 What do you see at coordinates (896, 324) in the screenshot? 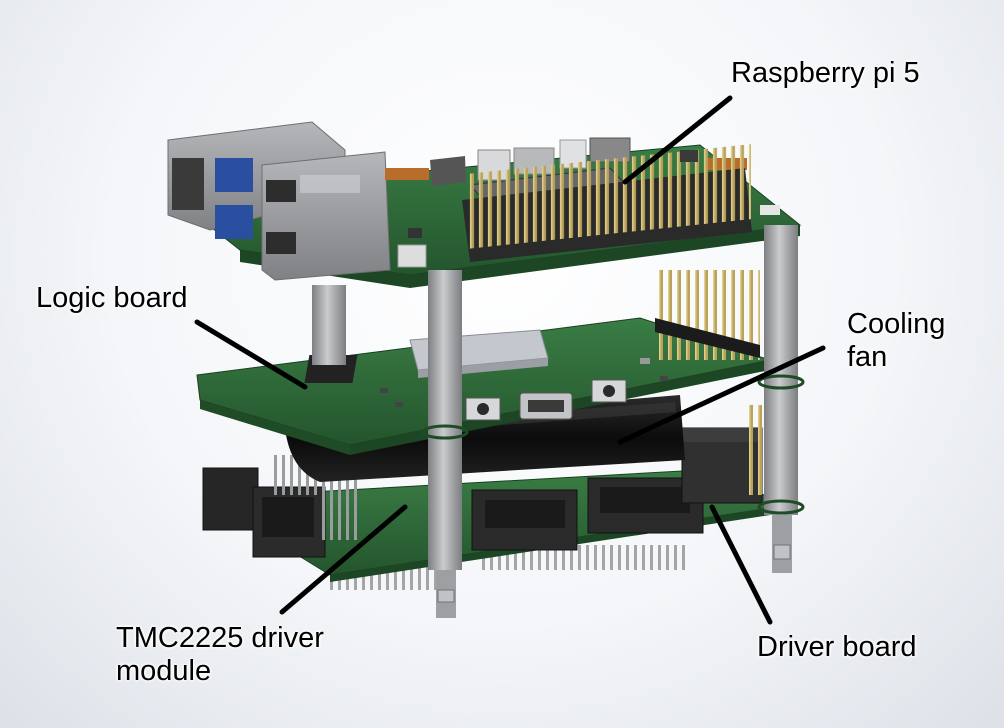
I see `label-cooling-fan-line1: Cooling` at bounding box center [896, 324].